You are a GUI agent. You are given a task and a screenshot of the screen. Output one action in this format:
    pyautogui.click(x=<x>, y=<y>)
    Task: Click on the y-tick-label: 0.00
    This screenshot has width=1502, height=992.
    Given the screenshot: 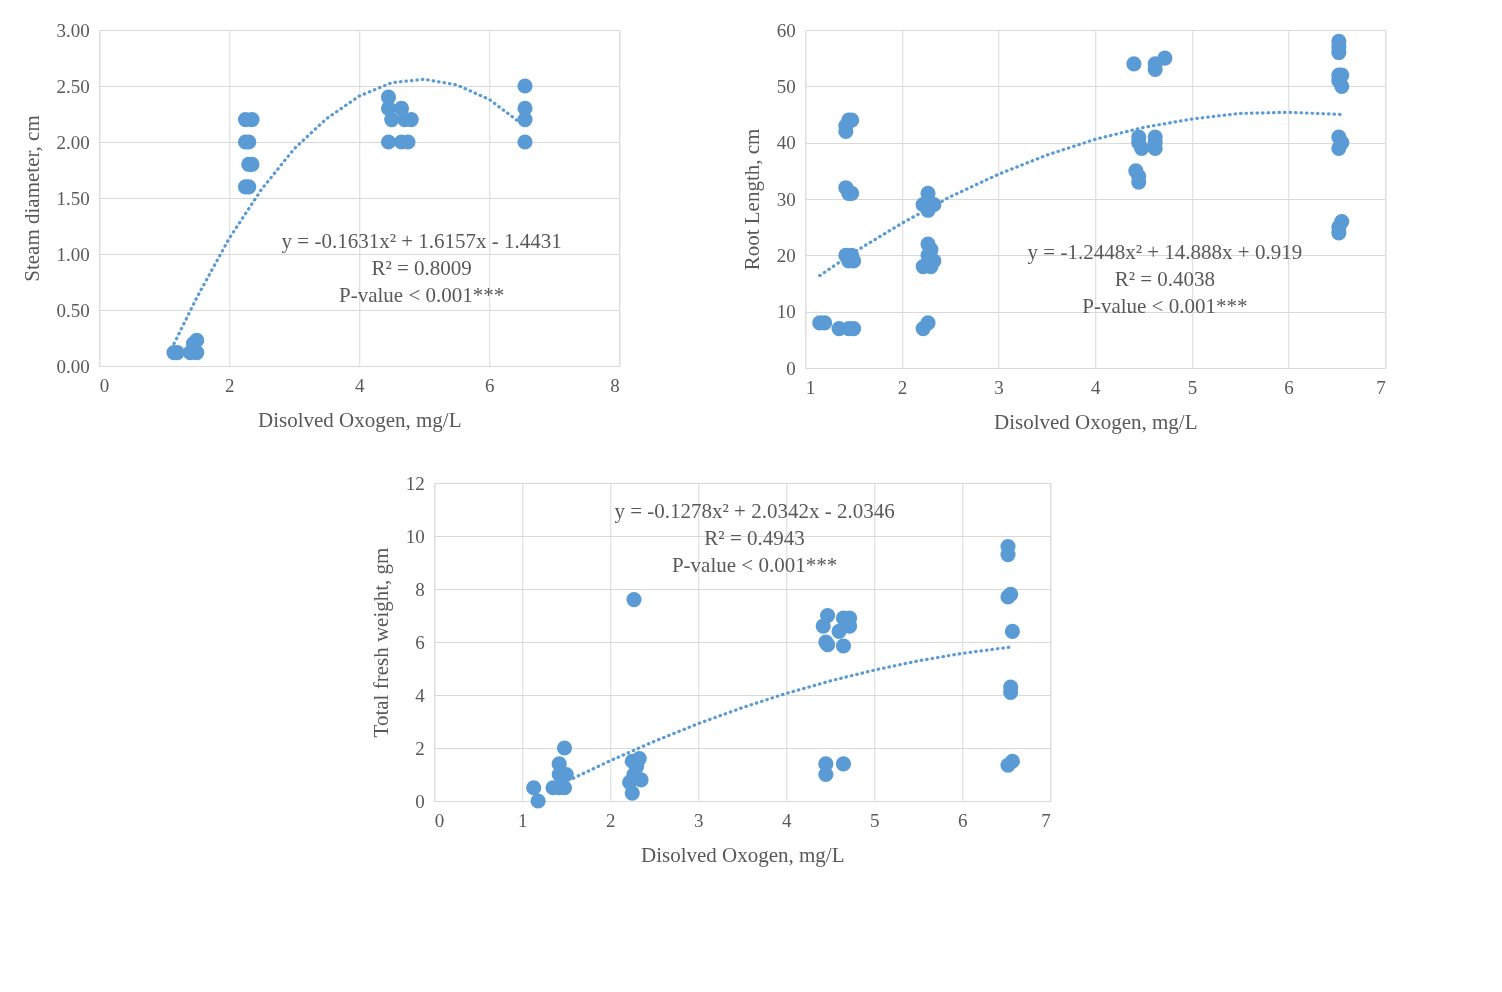 What is the action you would take?
    pyautogui.click(x=73, y=366)
    